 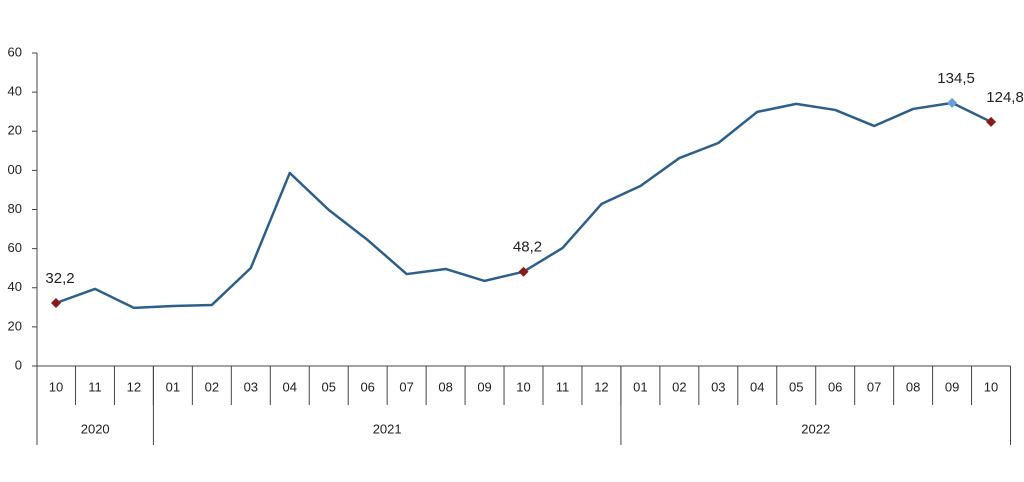 I want to click on value-label: 134,5, so click(x=956, y=78).